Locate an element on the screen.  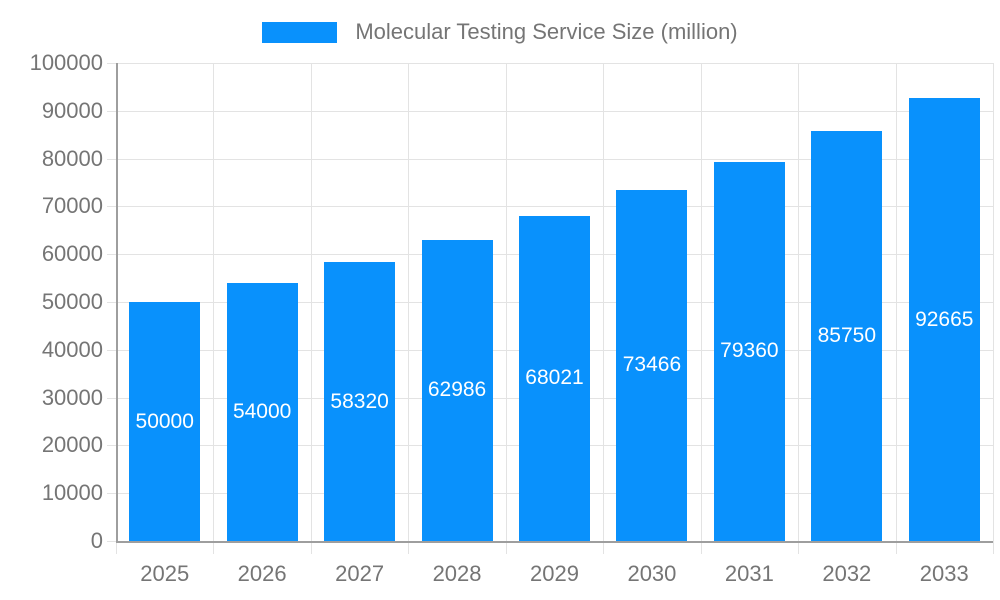
bar-2031: 79360 is located at coordinates (749, 351).